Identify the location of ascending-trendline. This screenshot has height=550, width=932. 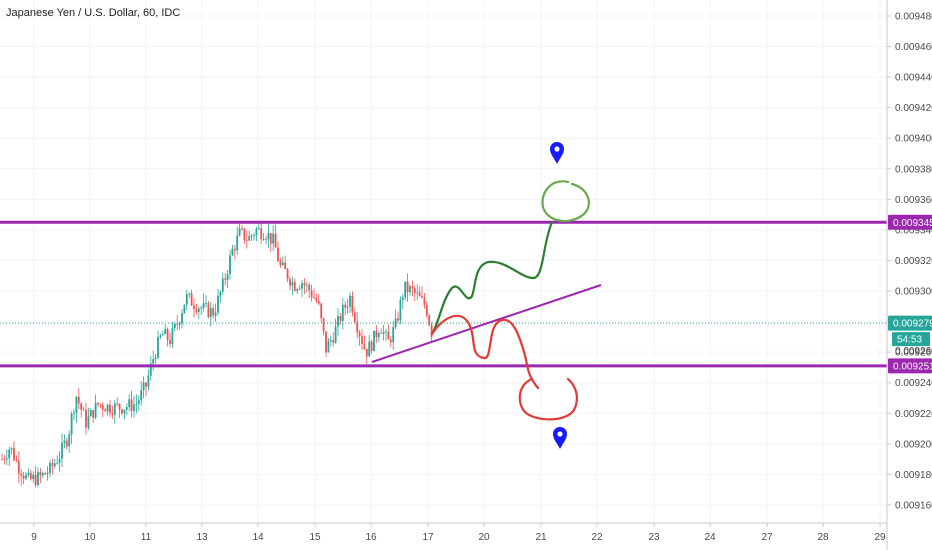
(486, 323).